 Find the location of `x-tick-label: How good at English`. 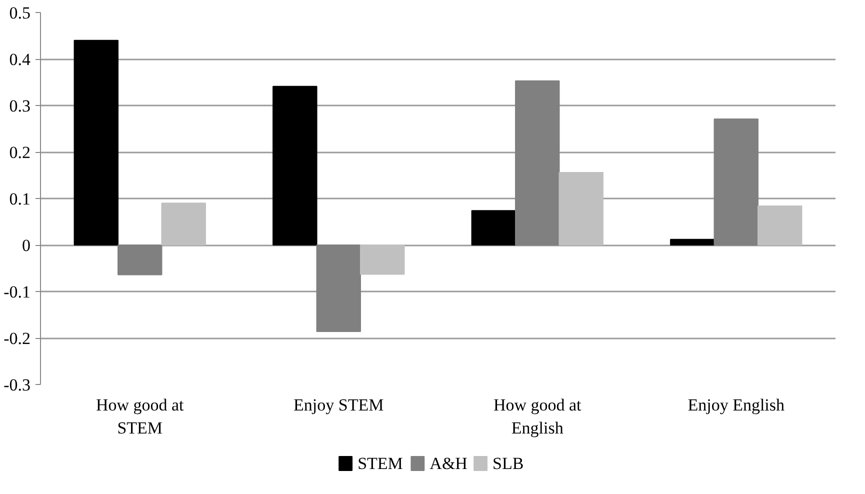

x-tick-label: How good at English is located at coordinates (537, 417).